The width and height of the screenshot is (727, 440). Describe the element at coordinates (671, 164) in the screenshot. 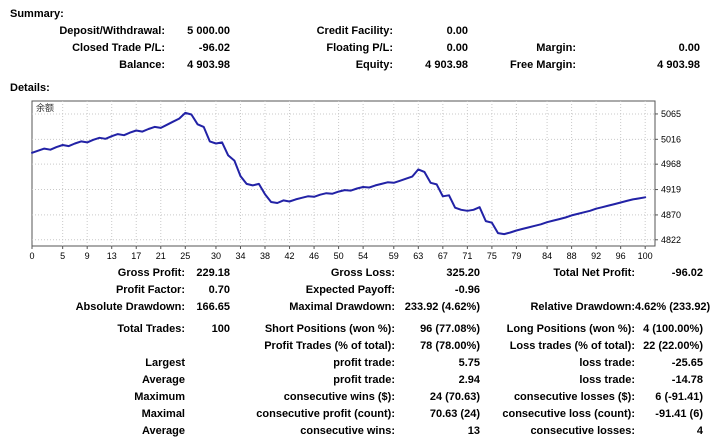

I see `y-axis-label: 4968` at that location.